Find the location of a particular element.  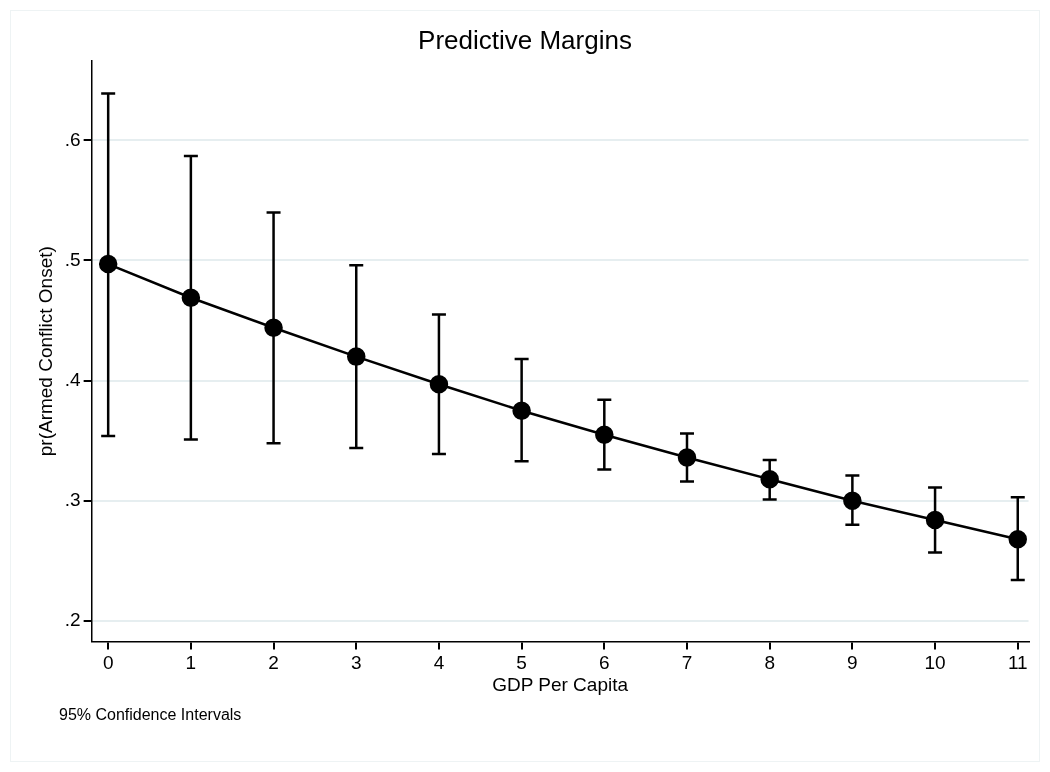

y-tick-label: .6 is located at coordinates (72, 139).